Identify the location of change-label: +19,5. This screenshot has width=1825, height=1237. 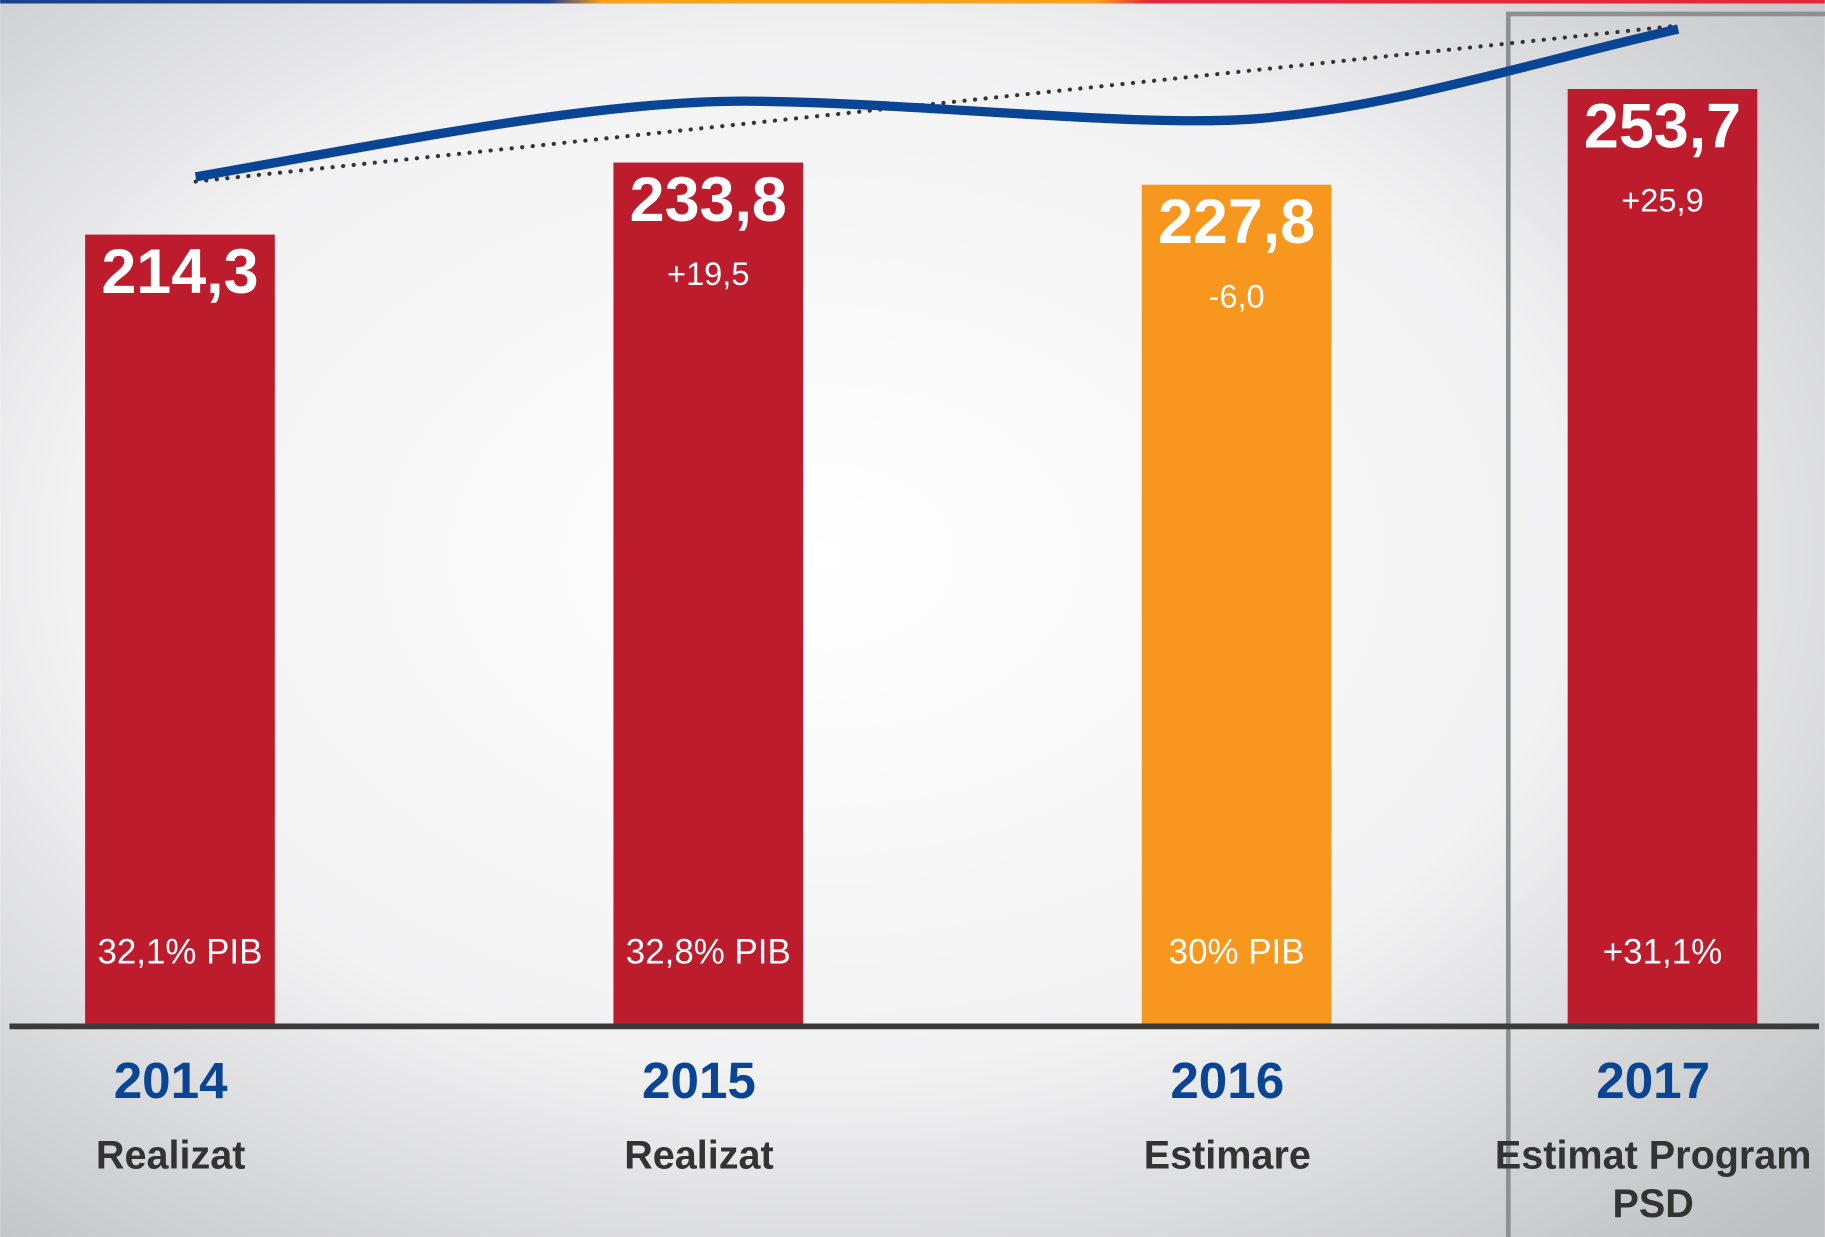
(708, 274).